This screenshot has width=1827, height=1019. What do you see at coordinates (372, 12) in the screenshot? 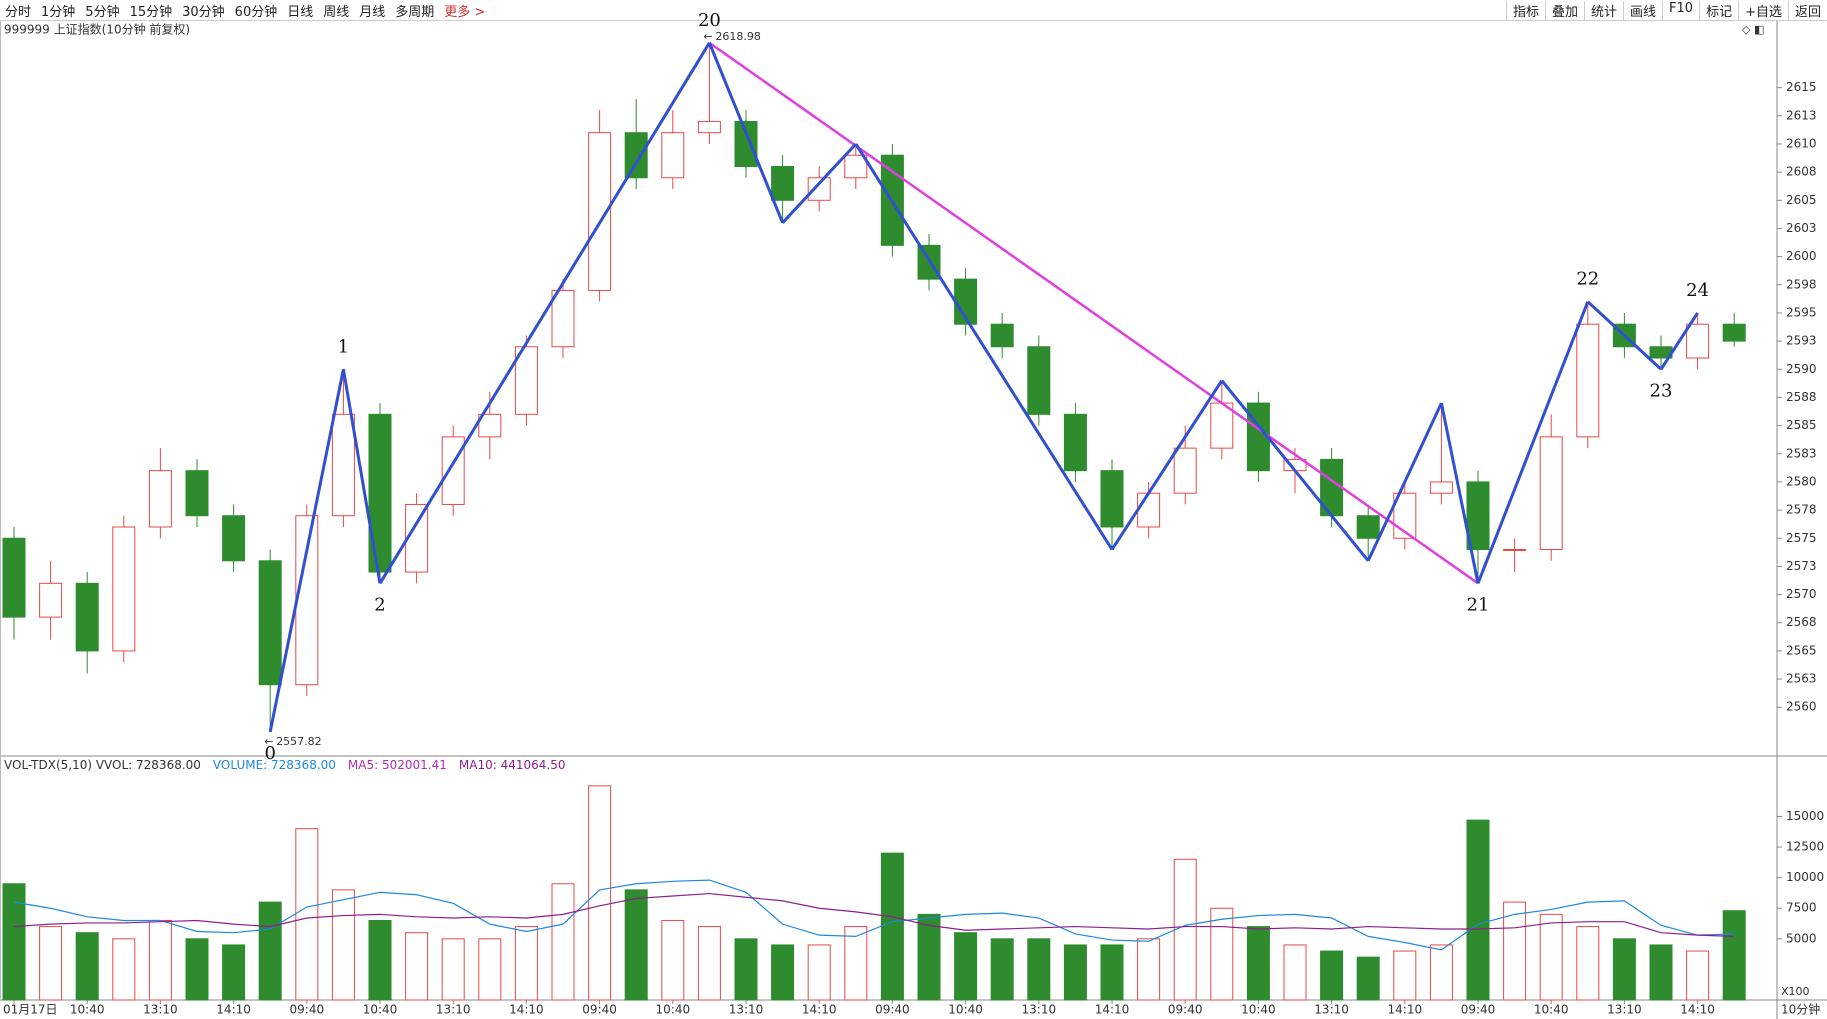
I see `period-button: 月线` at bounding box center [372, 12].